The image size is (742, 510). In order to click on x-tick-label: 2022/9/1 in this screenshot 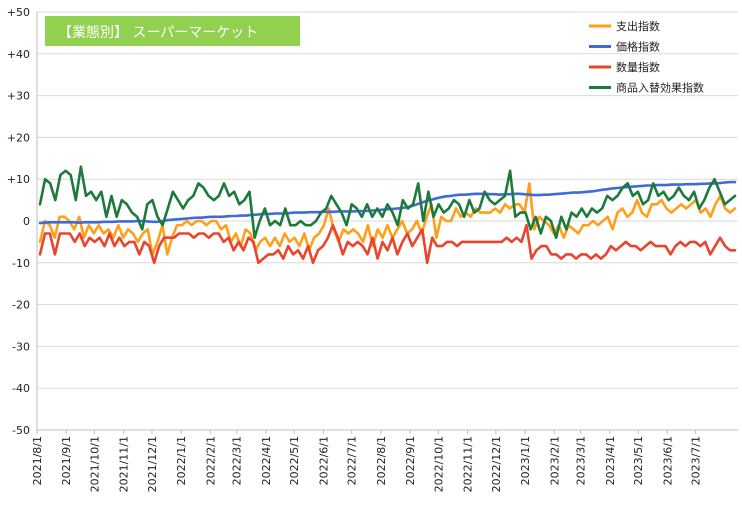, I will do `click(410, 460)`.